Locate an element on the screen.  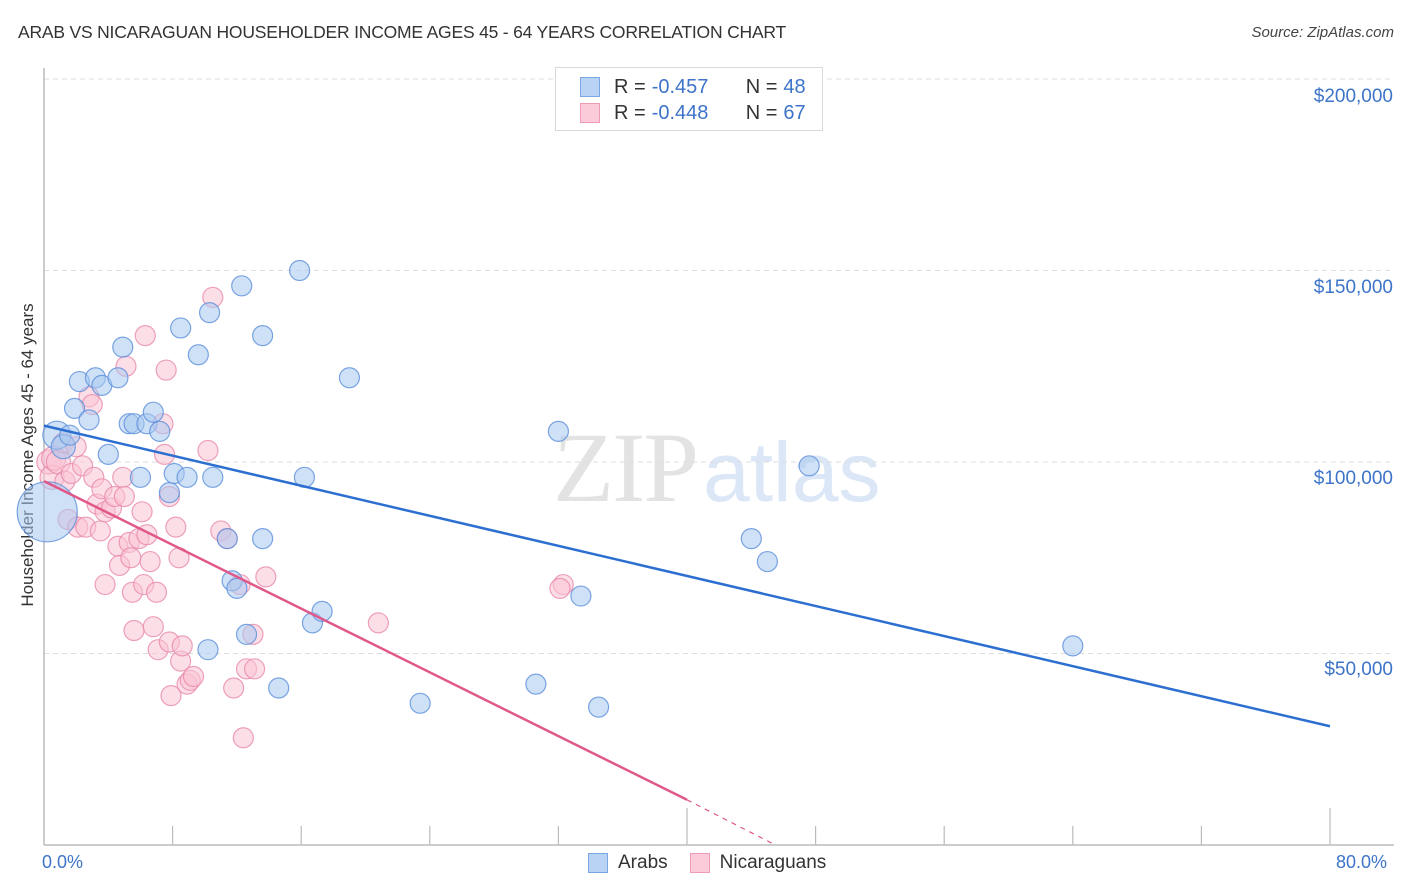
nicaraguans-n-value: 67 is located at coordinates (794, 112).